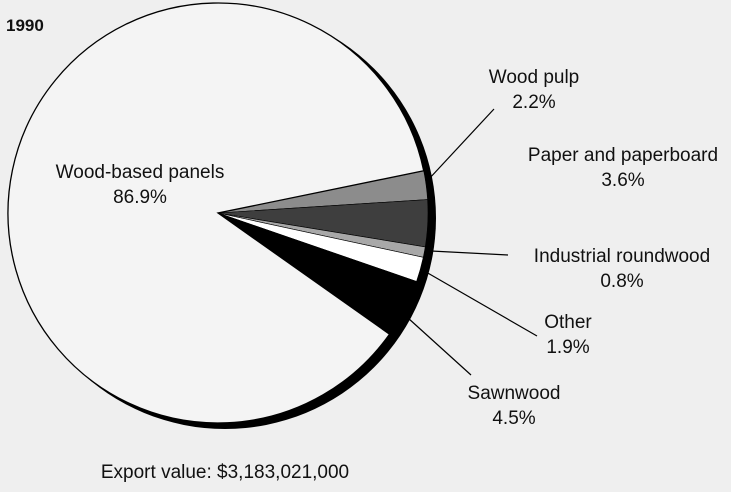 The image size is (731, 492). Describe the element at coordinates (622, 269) in the screenshot. I see `slice-label-industrial-roundwood: Industrial roundwood 0.8%` at that location.